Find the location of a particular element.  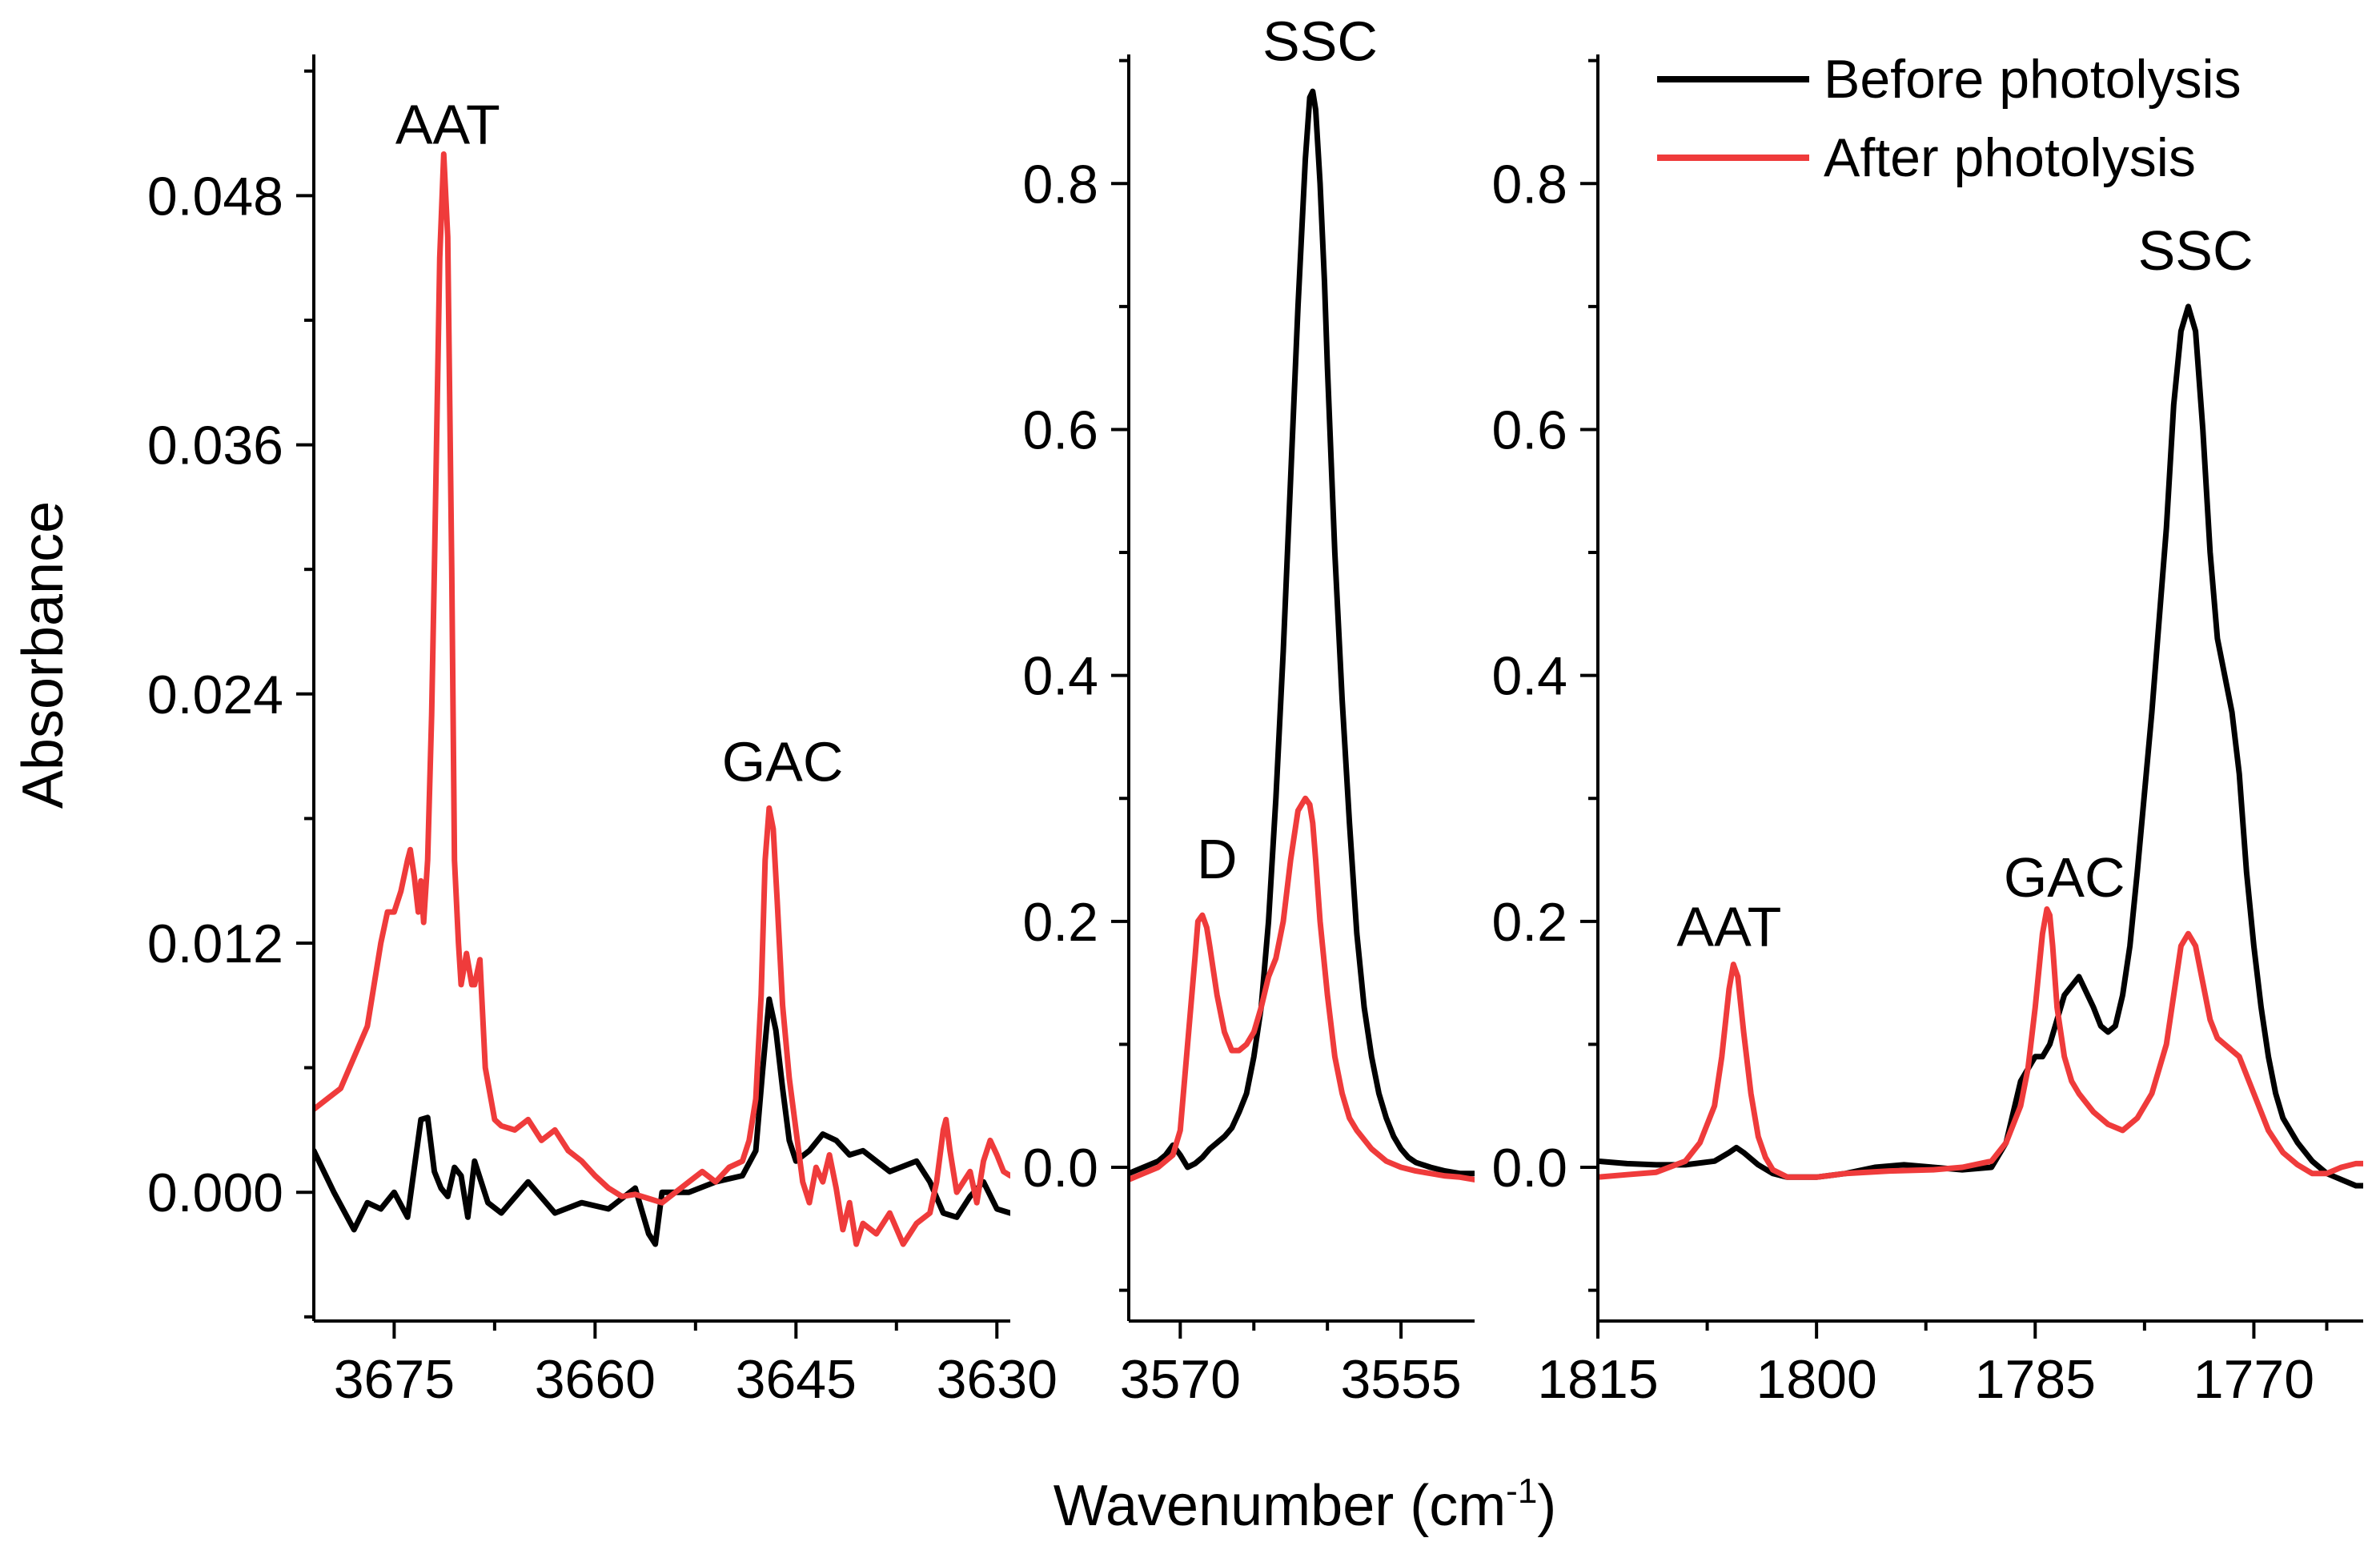

panel-3-series-after is located at coordinates (1980, 1043).